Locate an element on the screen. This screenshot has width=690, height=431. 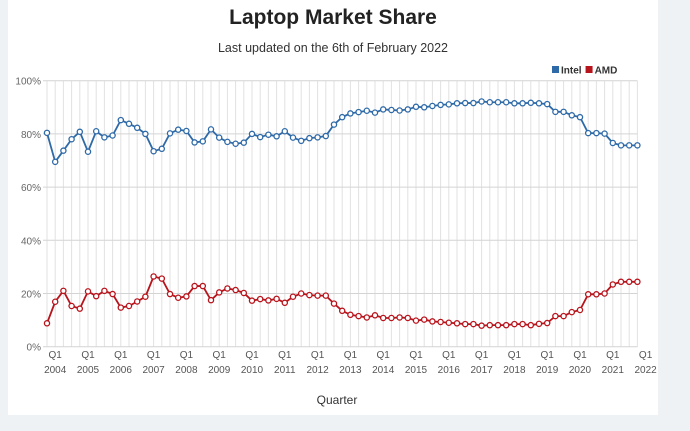
x-tick-year-label: 2013 is located at coordinates (350, 370).